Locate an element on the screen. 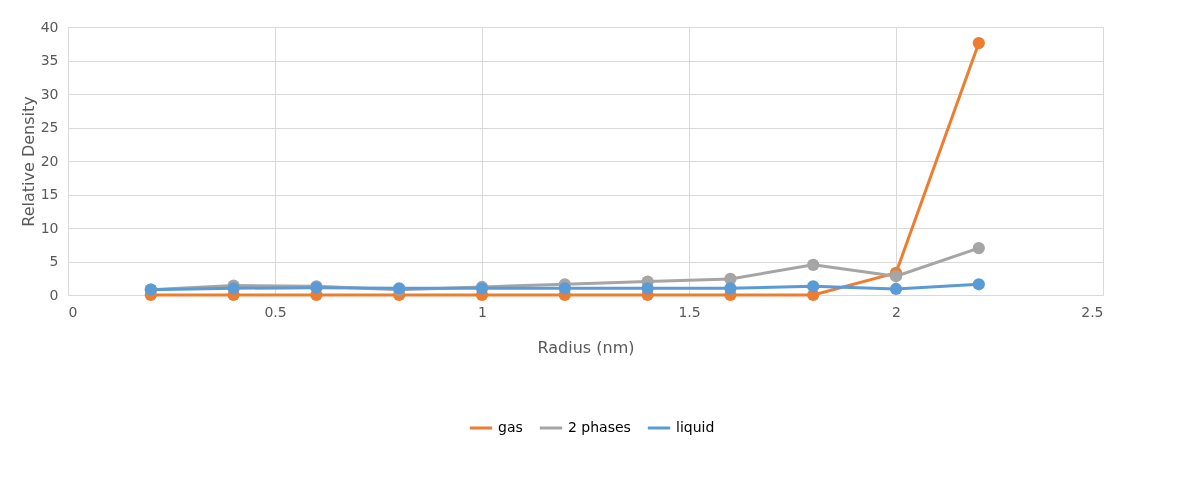 The height and width of the screenshot is (484, 1193). y-axis-title: Relative Density is located at coordinates (28, 161).